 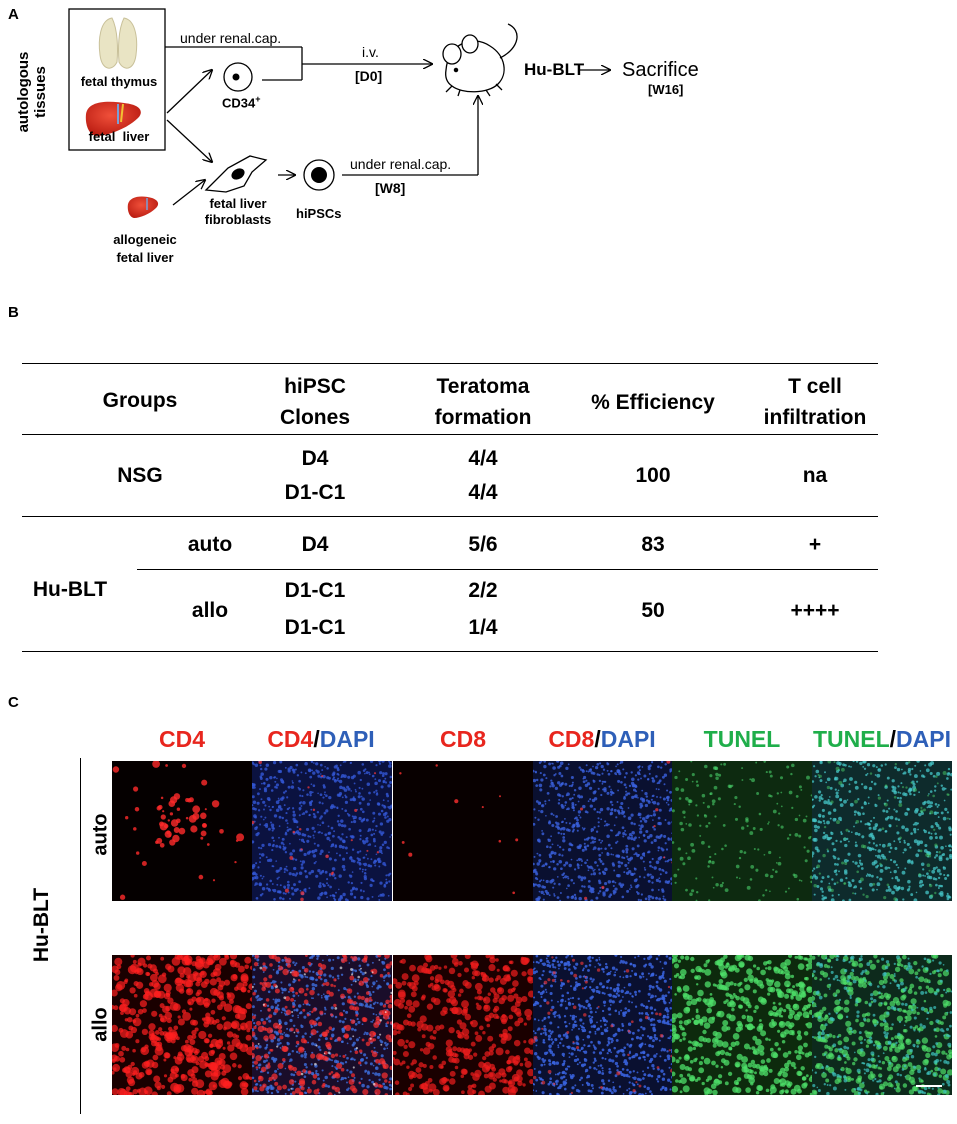 I want to click on allo-teratoma-2: 1/4, so click(x=483, y=627).